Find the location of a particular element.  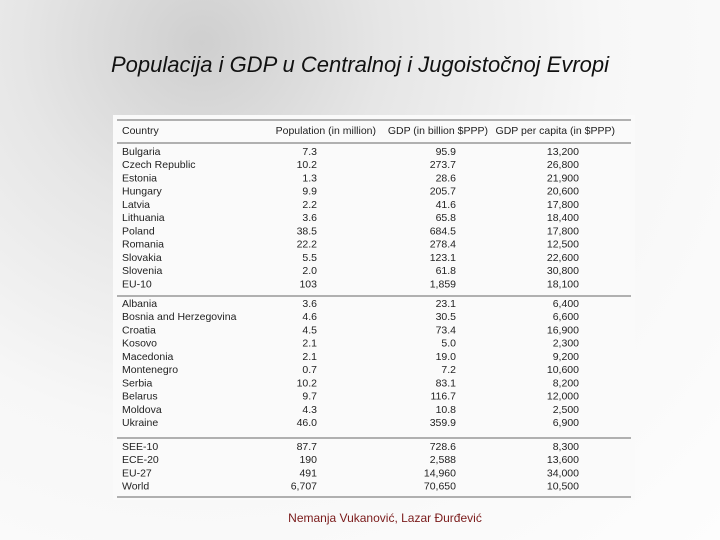

country-cell: Slovenia is located at coordinates (142, 271).